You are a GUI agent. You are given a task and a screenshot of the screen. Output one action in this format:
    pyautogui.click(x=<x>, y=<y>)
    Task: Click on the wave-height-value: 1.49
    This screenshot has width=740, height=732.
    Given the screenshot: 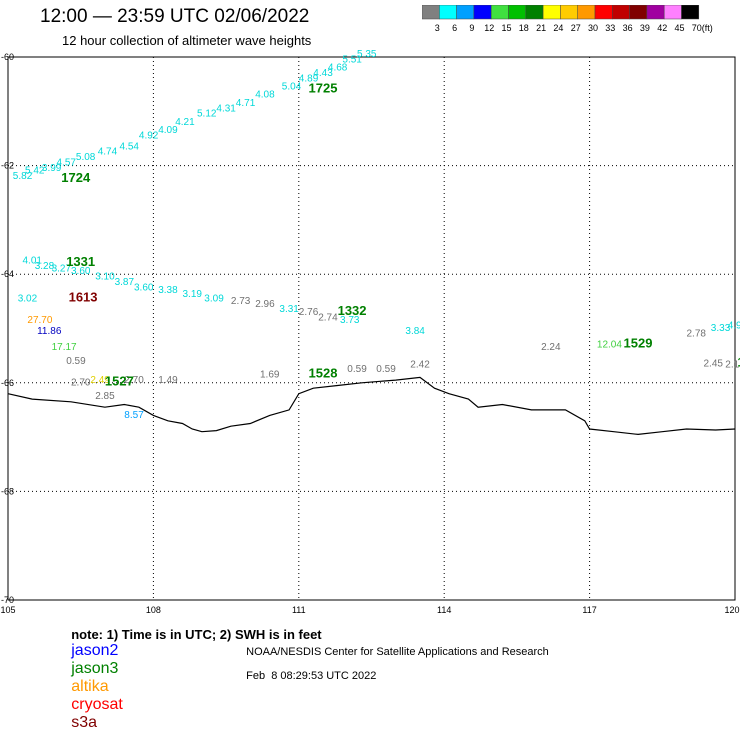 What is the action you would take?
    pyautogui.click(x=168, y=380)
    